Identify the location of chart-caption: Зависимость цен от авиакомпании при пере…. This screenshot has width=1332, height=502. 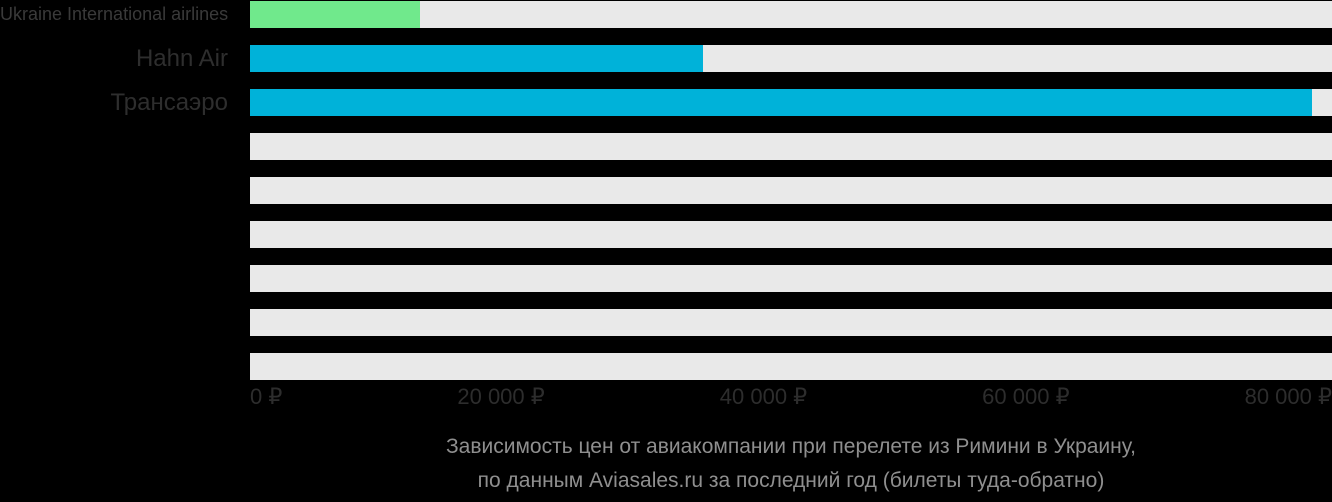
(791, 464).